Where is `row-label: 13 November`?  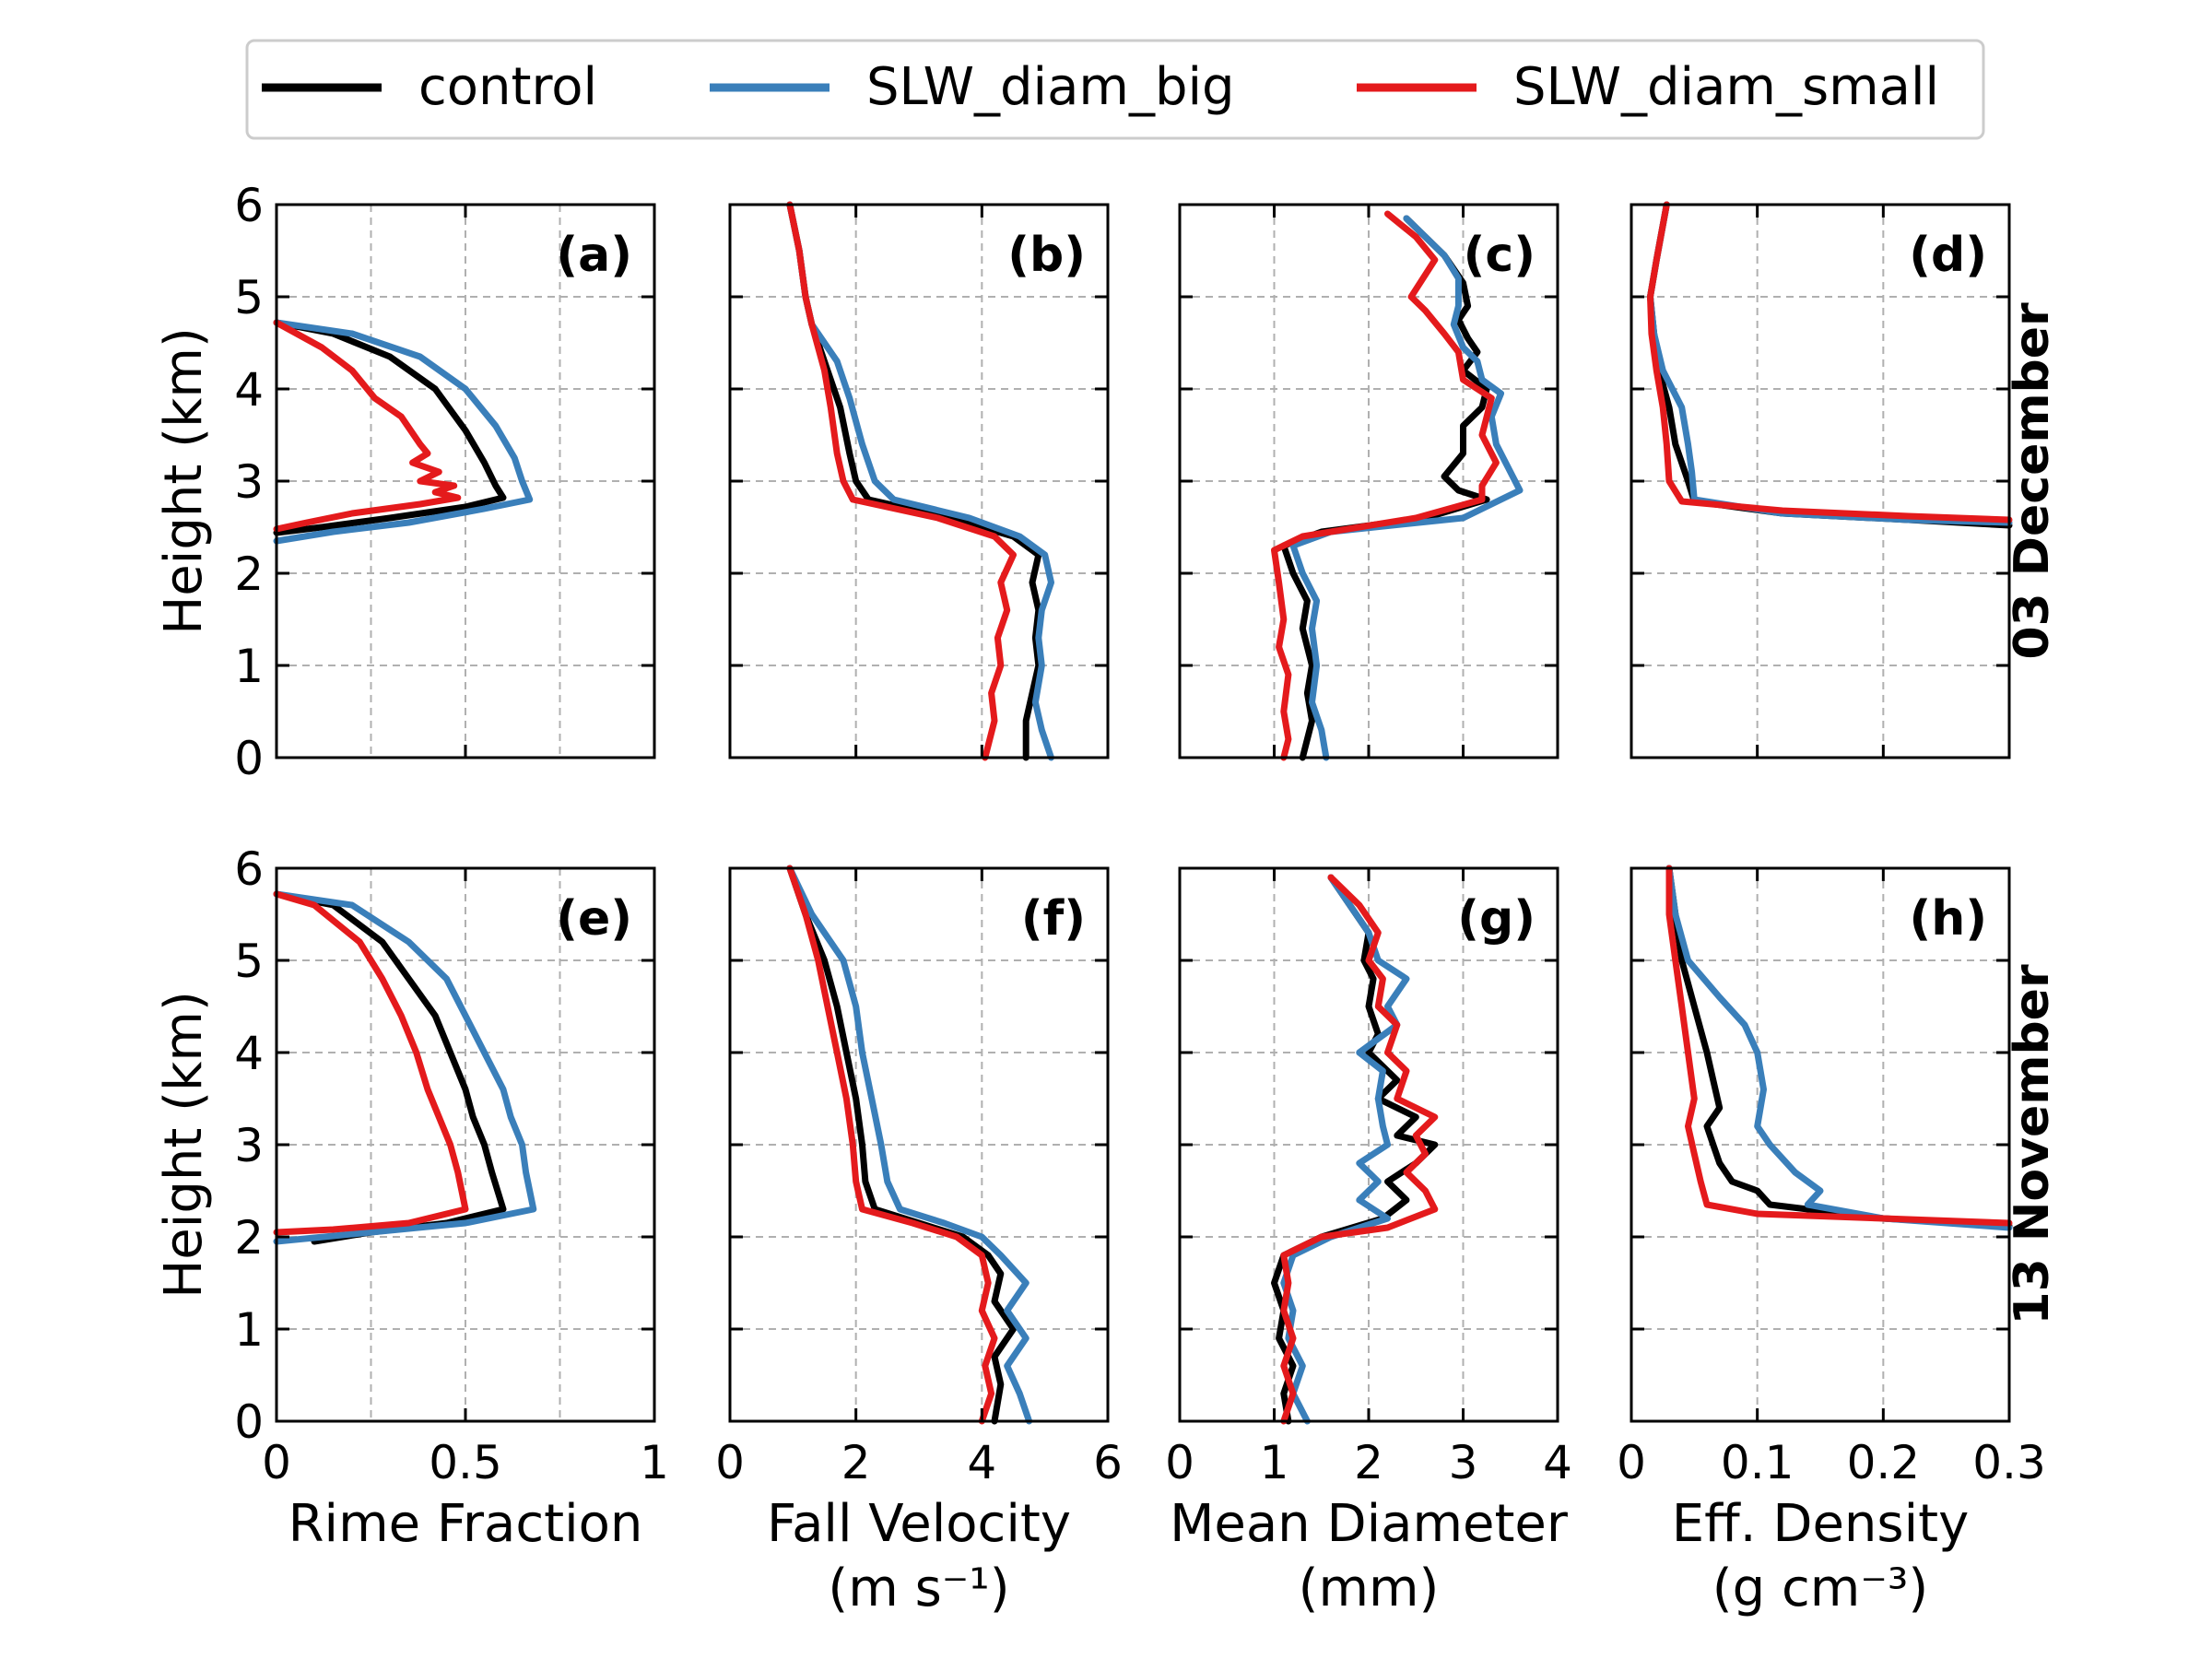 row-label: 13 November is located at coordinates (2032, 1144).